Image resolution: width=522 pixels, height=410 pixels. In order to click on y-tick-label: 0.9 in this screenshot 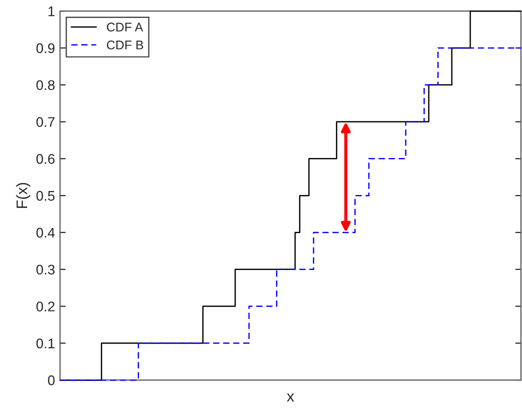, I will do `click(45, 48)`.